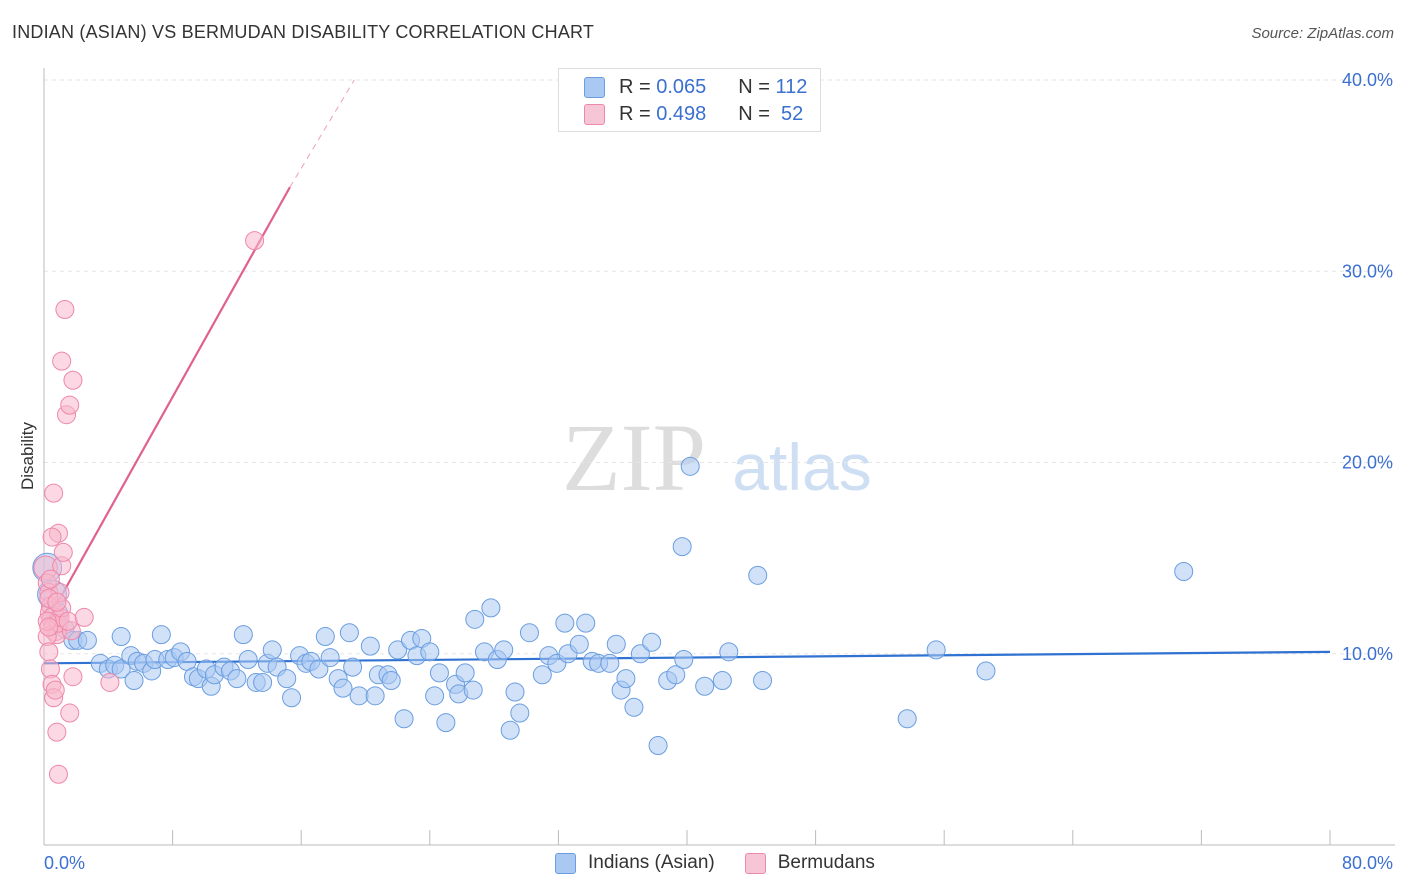 The height and width of the screenshot is (892, 1406). Describe the element at coordinates (1367, 463) in the screenshot. I see `y-tick-label: 20.0%` at that location.